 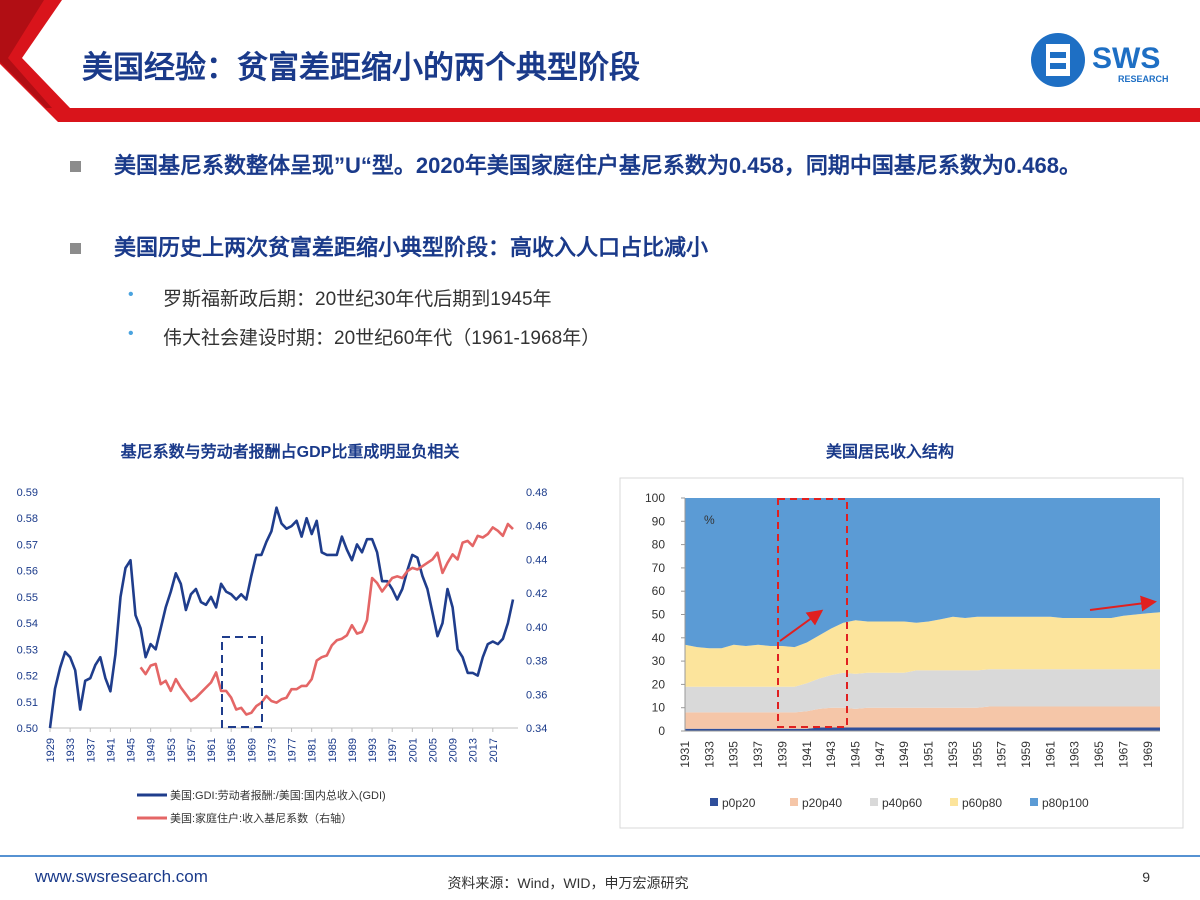 I want to click on legend-label: p40p60, so click(x=902, y=803).